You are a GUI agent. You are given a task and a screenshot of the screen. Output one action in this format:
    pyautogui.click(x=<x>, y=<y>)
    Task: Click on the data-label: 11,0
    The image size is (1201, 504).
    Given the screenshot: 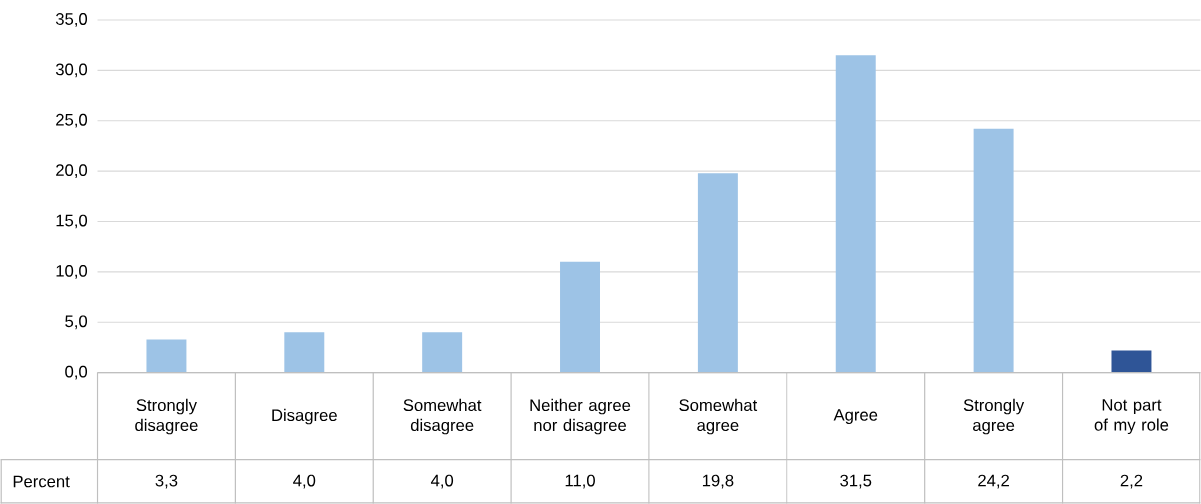 What is the action you would take?
    pyautogui.click(x=580, y=481)
    